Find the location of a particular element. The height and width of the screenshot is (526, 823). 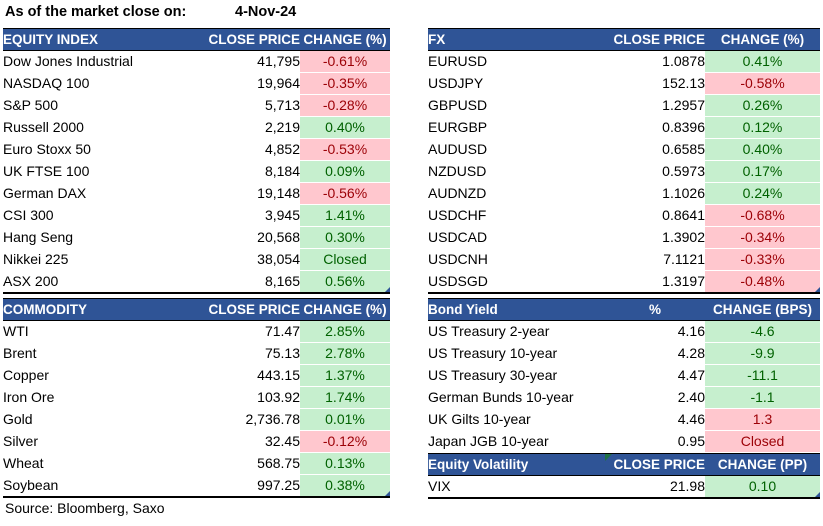

table-row: German Bunds 10-year 2.40 -1.1 is located at coordinates (624, 397).